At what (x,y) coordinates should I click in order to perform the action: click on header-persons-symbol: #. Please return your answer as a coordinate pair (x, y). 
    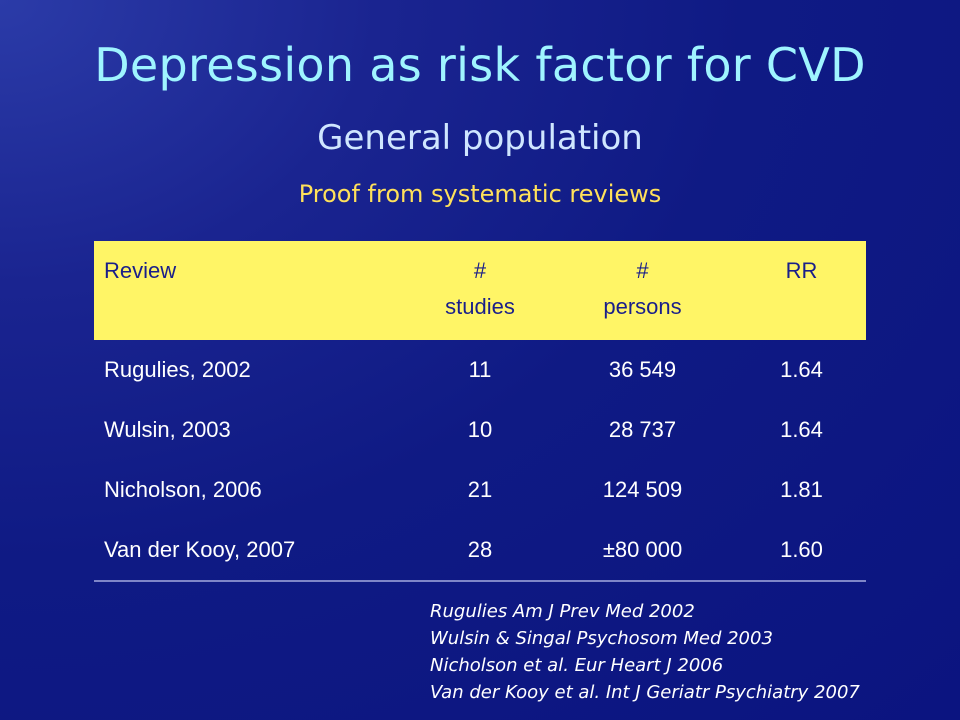
    Looking at the image, I should click on (642, 270).